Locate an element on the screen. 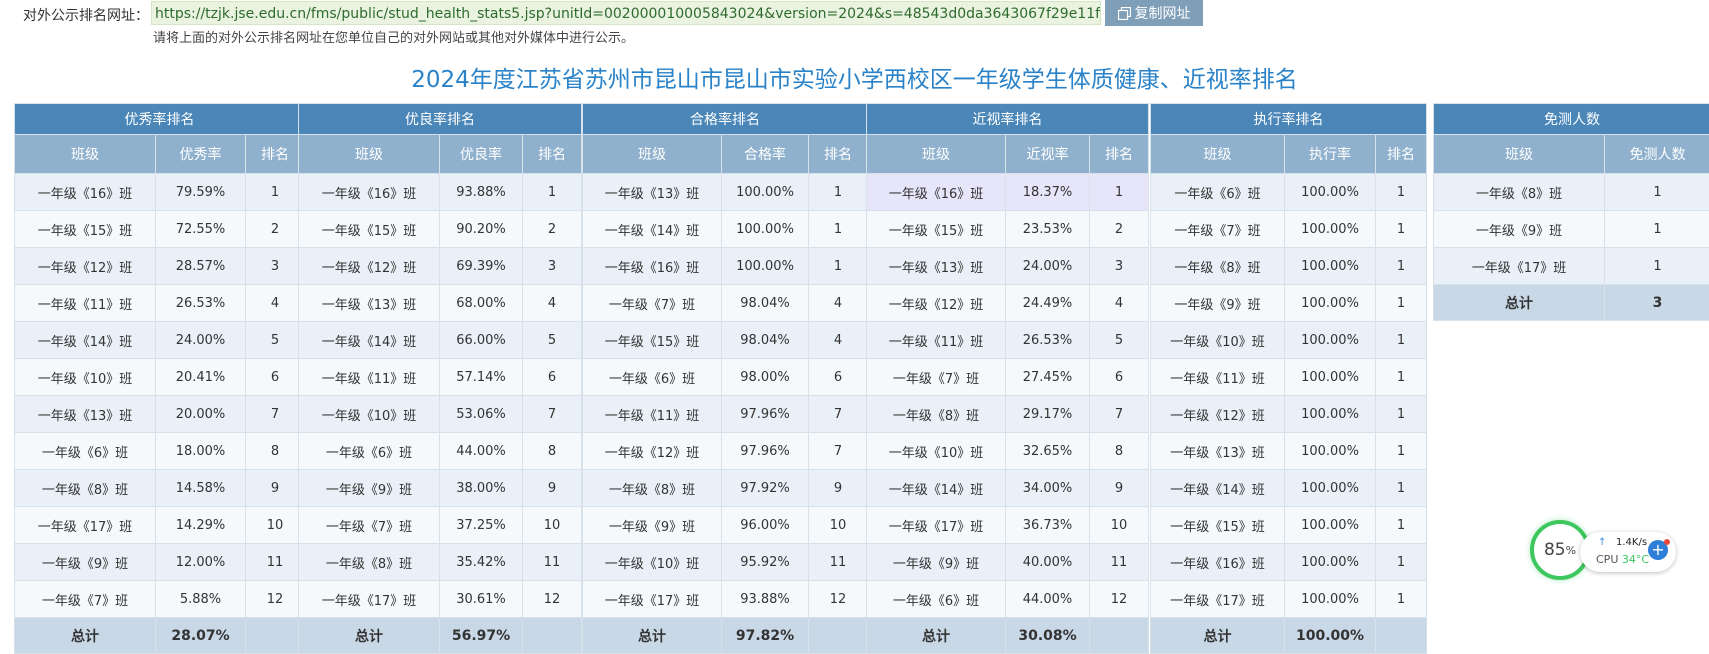  table-row: 一年级《15》班 98.04% 4 is located at coordinates (725, 340).